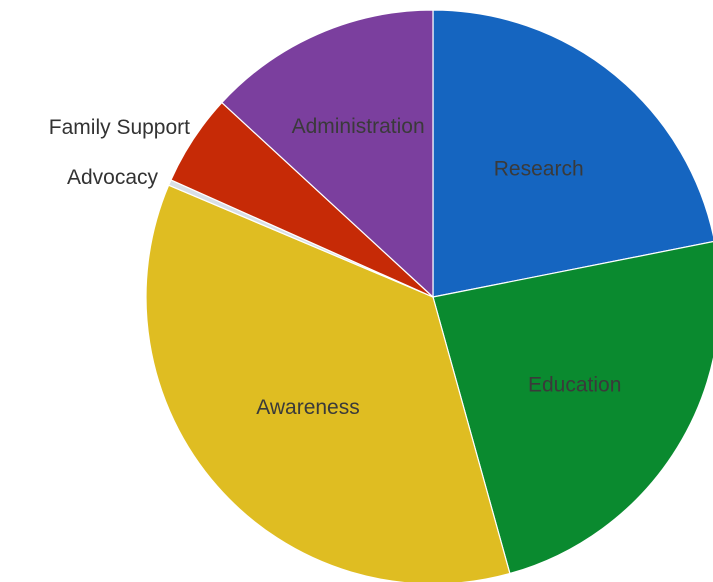 The image size is (713, 582). Describe the element at coordinates (119, 127) in the screenshot. I see `slice-label-family-support: Family Support` at that location.